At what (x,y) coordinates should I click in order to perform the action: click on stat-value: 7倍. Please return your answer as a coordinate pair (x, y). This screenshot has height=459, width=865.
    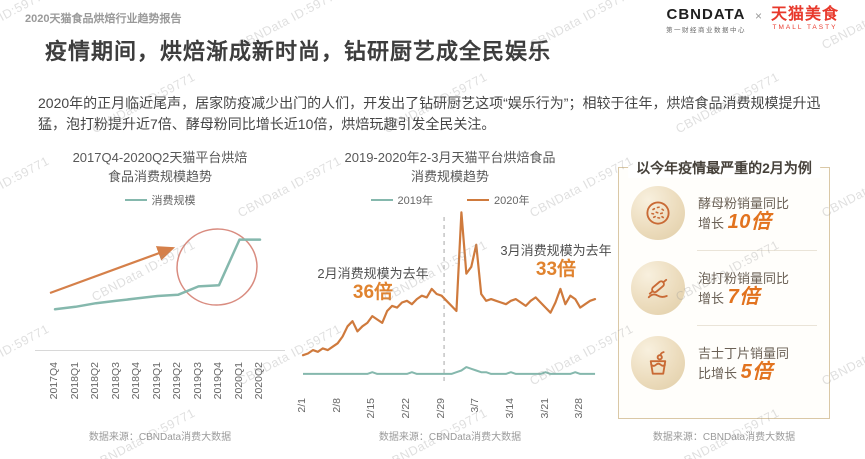
    Looking at the image, I should click on (743, 296).